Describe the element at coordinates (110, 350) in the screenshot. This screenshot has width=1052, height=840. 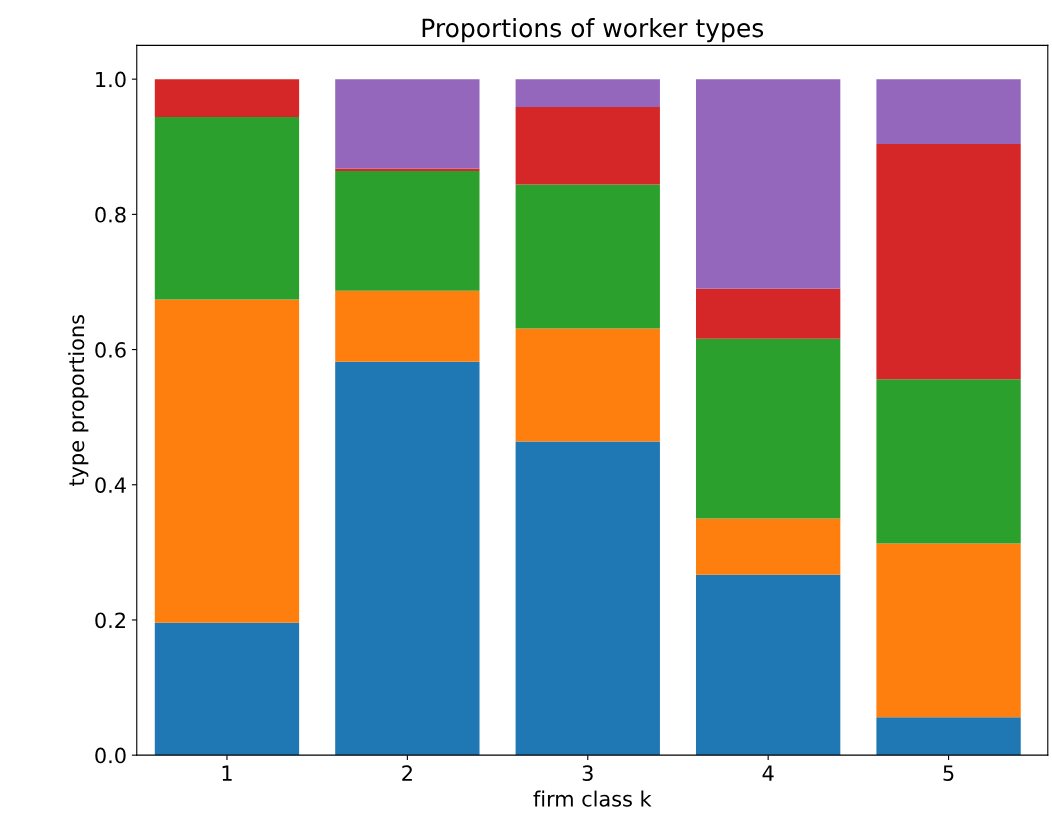
I see `y-tick-label: 0.6` at that location.